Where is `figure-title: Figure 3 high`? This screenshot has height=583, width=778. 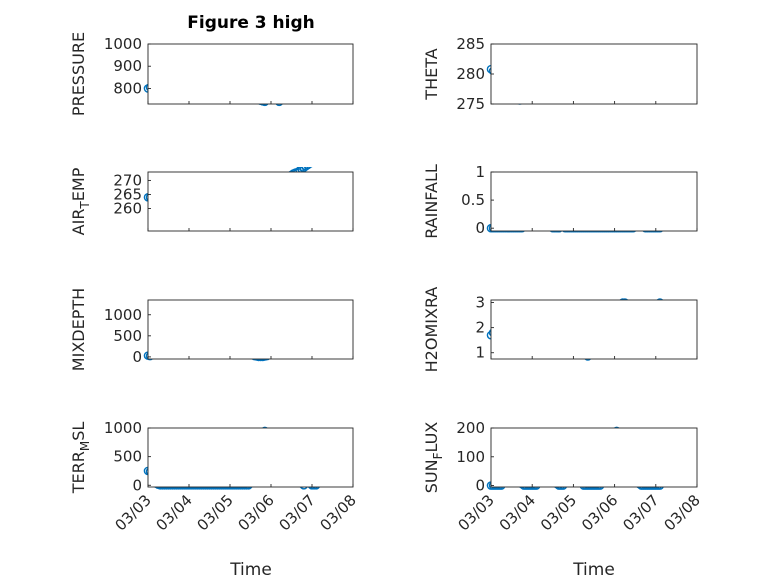
figure-title: Figure 3 high is located at coordinates (251, 23).